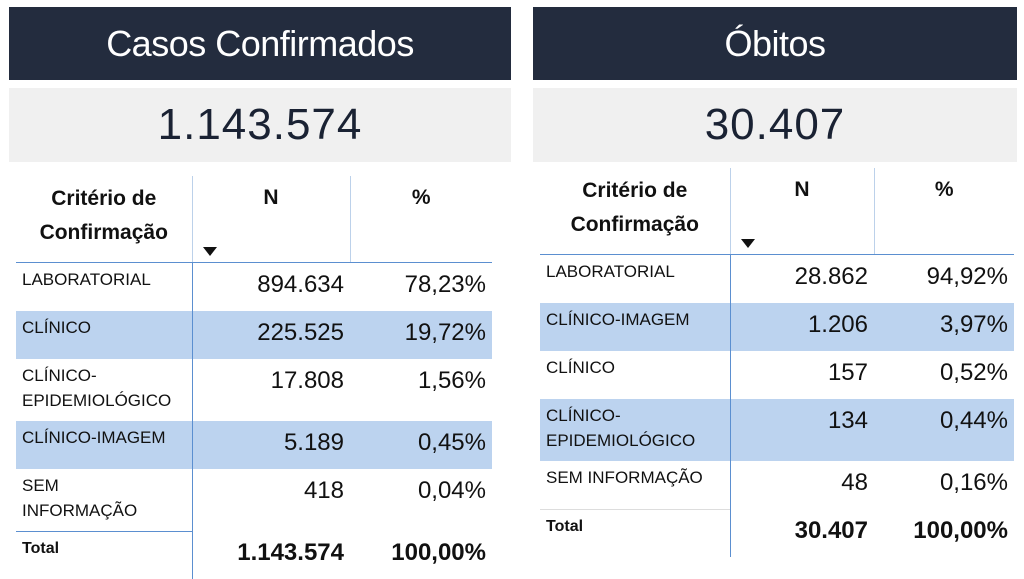  Describe the element at coordinates (307, 380) in the screenshot. I see `row-n: 17.808` at that location.